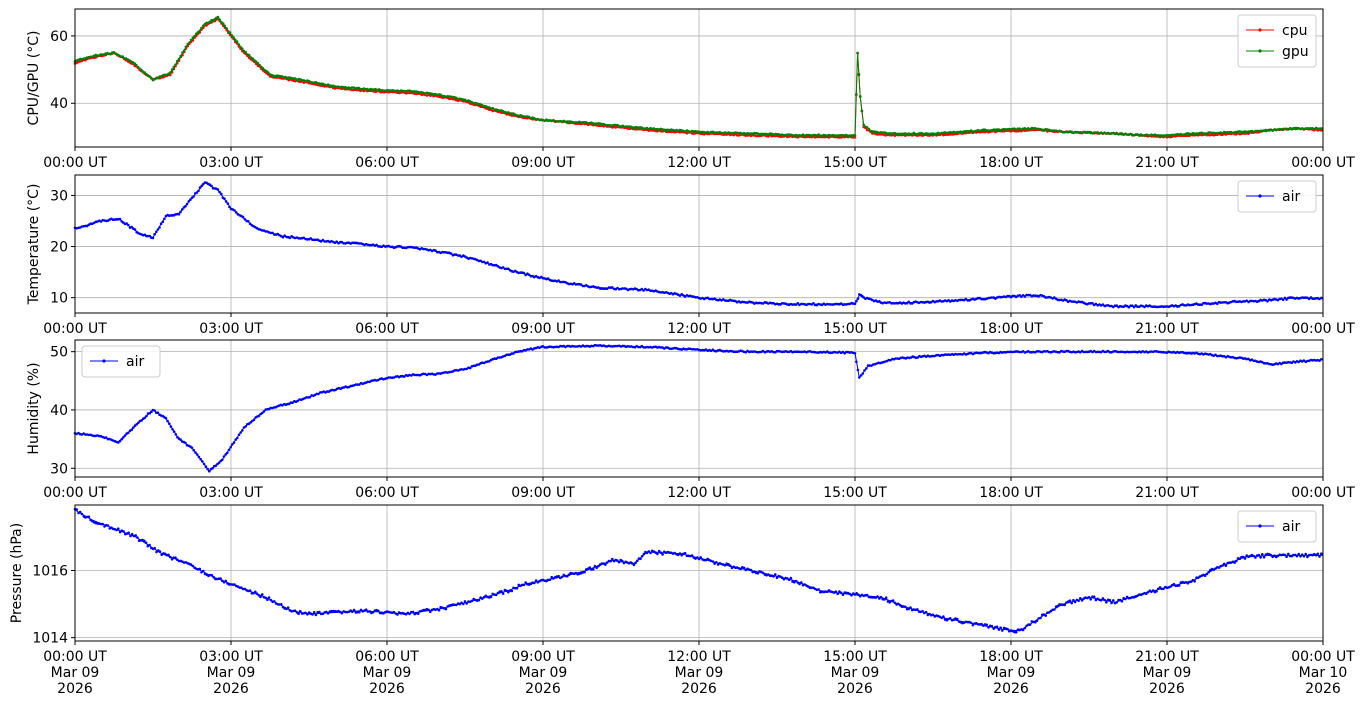 Image resolution: width=1364 pixels, height=707 pixels. What do you see at coordinates (543, 329) in the screenshot?
I see `x-tick-label: 09:00 UT` at bounding box center [543, 329].